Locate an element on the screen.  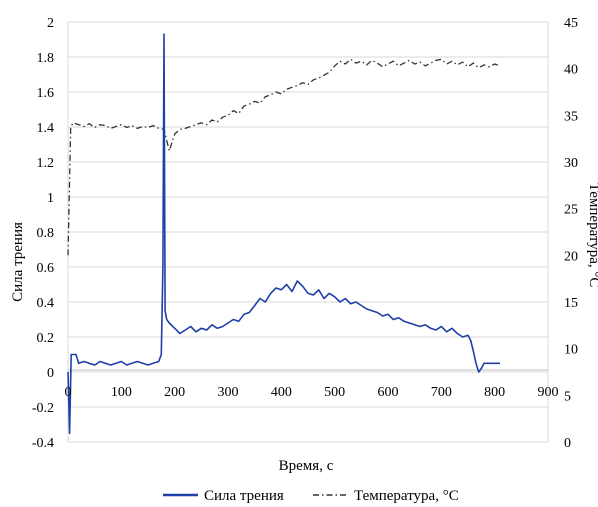
y2-tick-labels: 0 5 10 15 20 25 30 35 40 45 is located at coordinates (571, 233).